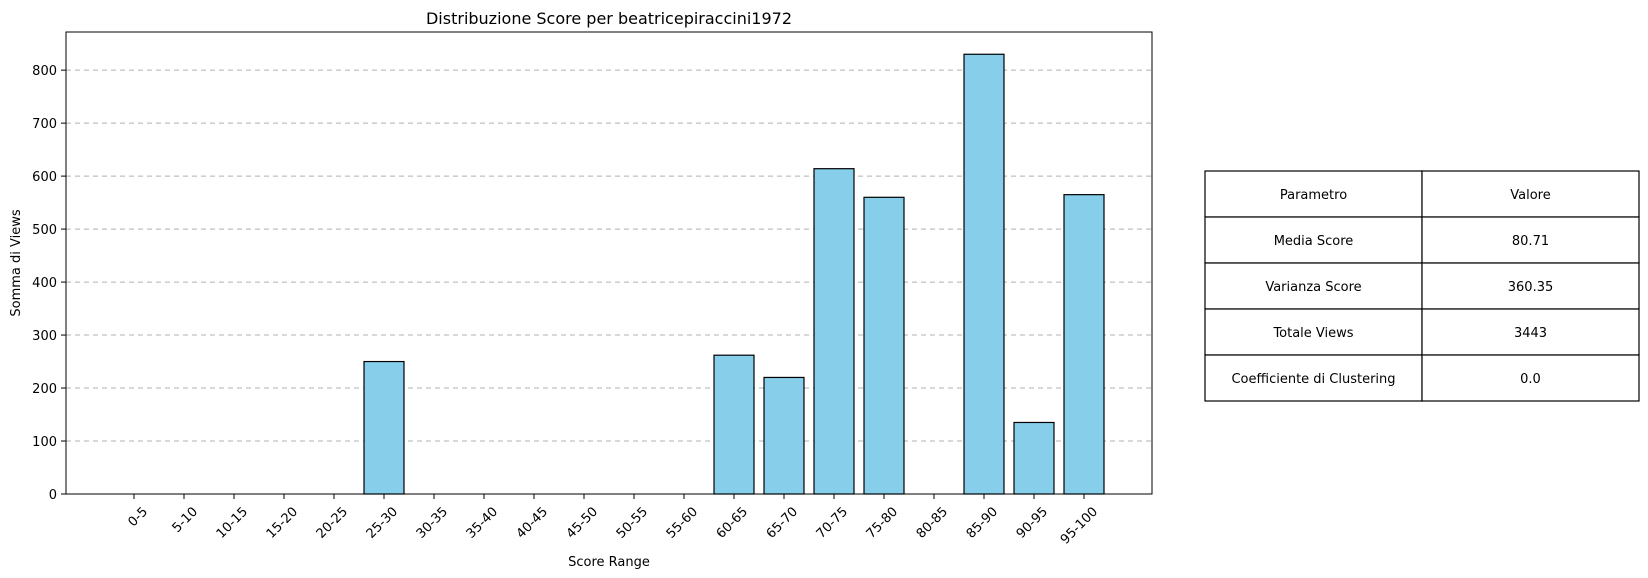 The height and width of the screenshot is (578, 1648). What do you see at coordinates (532, 522) in the screenshot?
I see `x-tick-label: 40-45` at bounding box center [532, 522].